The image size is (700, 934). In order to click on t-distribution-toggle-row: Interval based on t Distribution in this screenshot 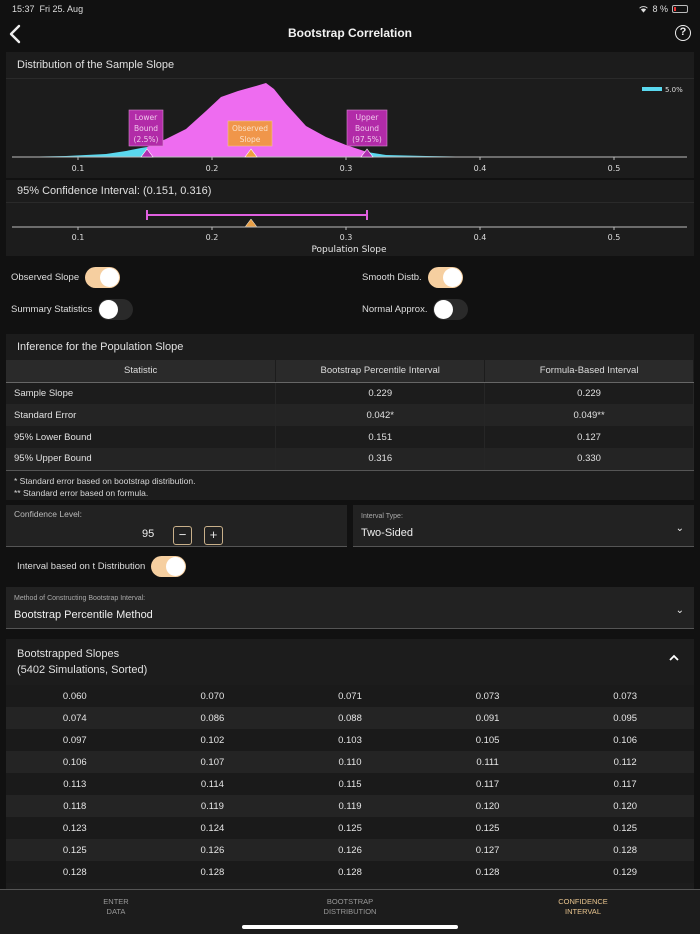, I will do `click(102, 566)`.